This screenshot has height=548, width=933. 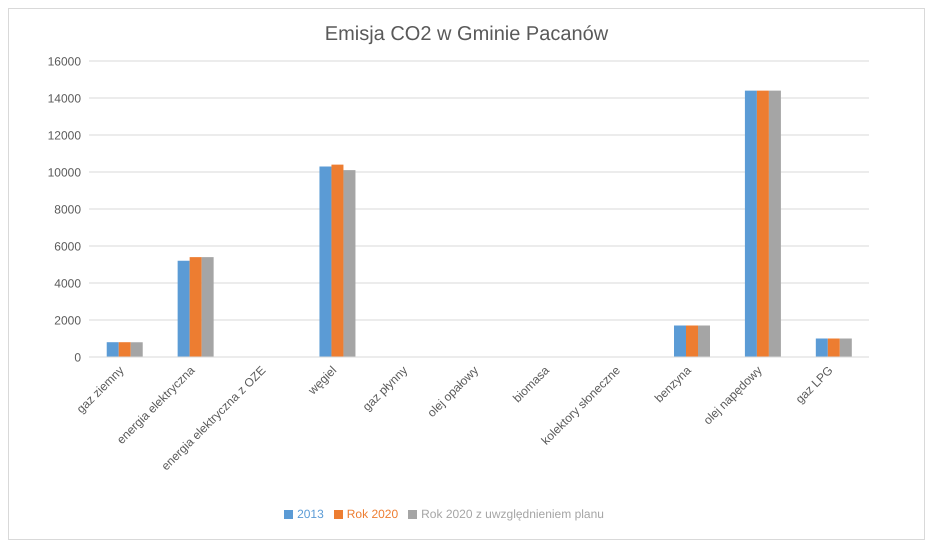 What do you see at coordinates (68, 283) in the screenshot?
I see `y-tick-label: 4000` at bounding box center [68, 283].